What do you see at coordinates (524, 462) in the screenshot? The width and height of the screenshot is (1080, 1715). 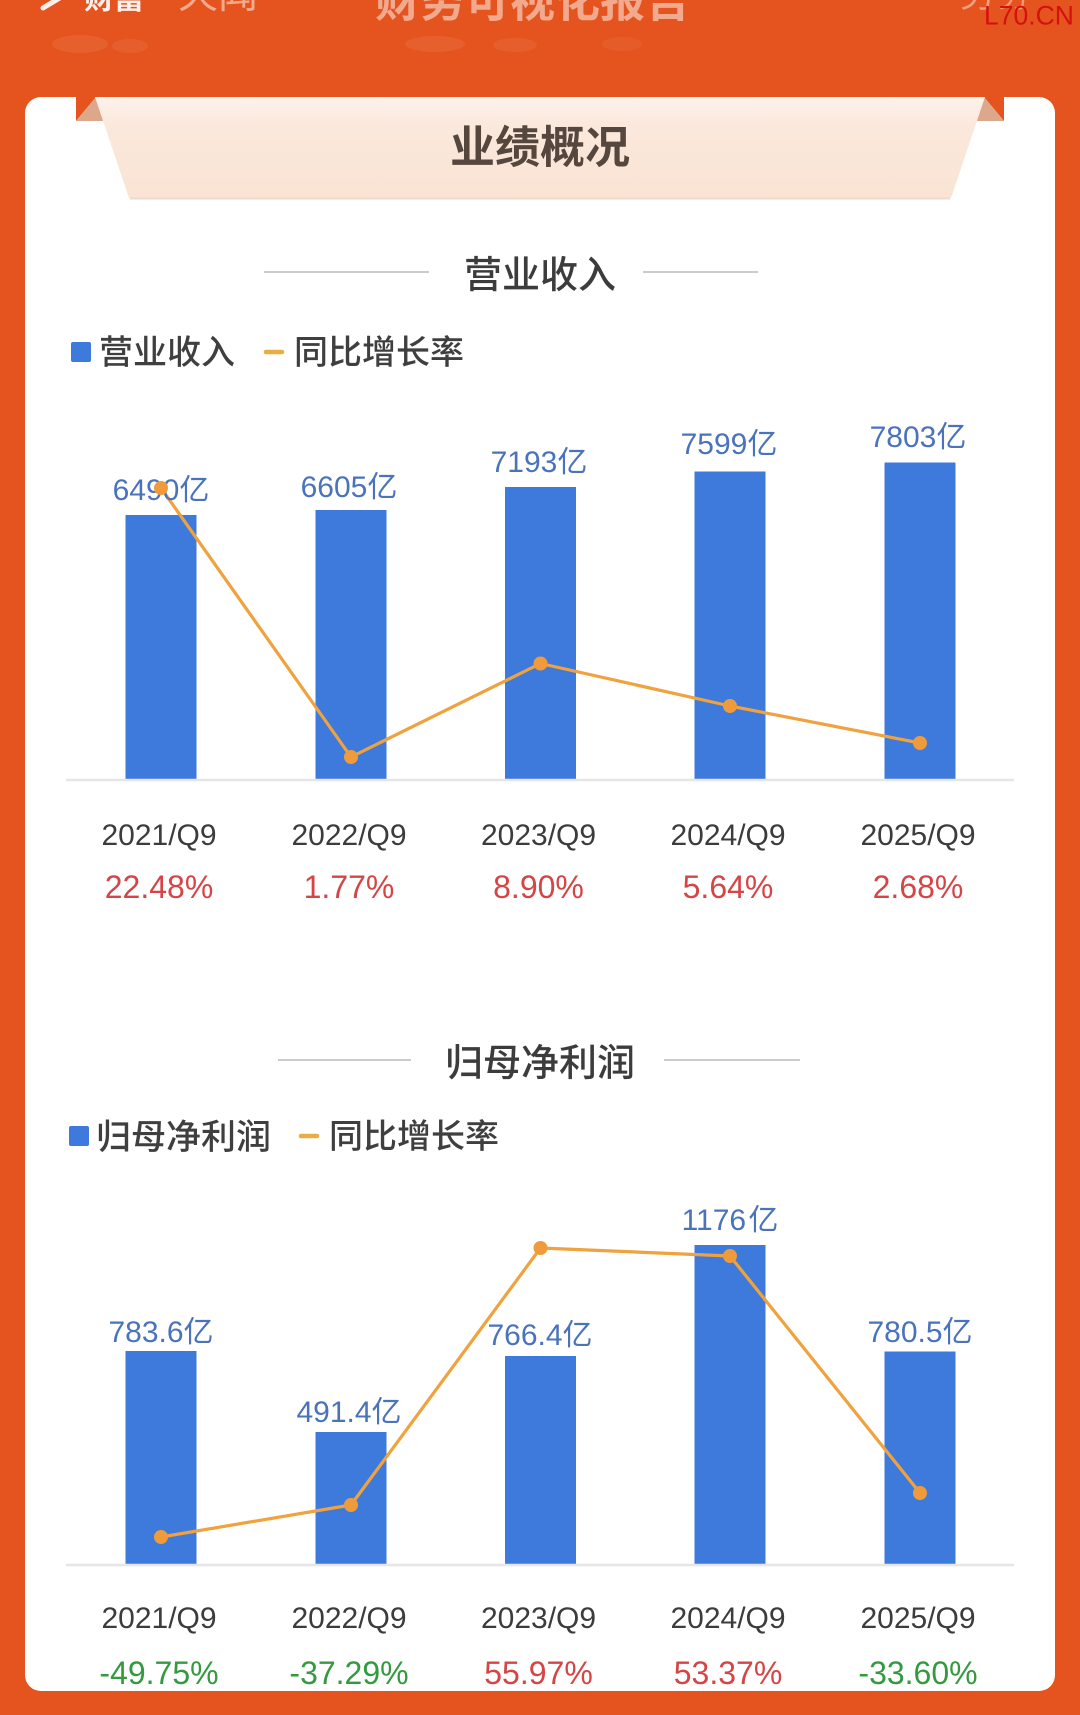 I see `svg-text: 7193` at bounding box center [524, 462].